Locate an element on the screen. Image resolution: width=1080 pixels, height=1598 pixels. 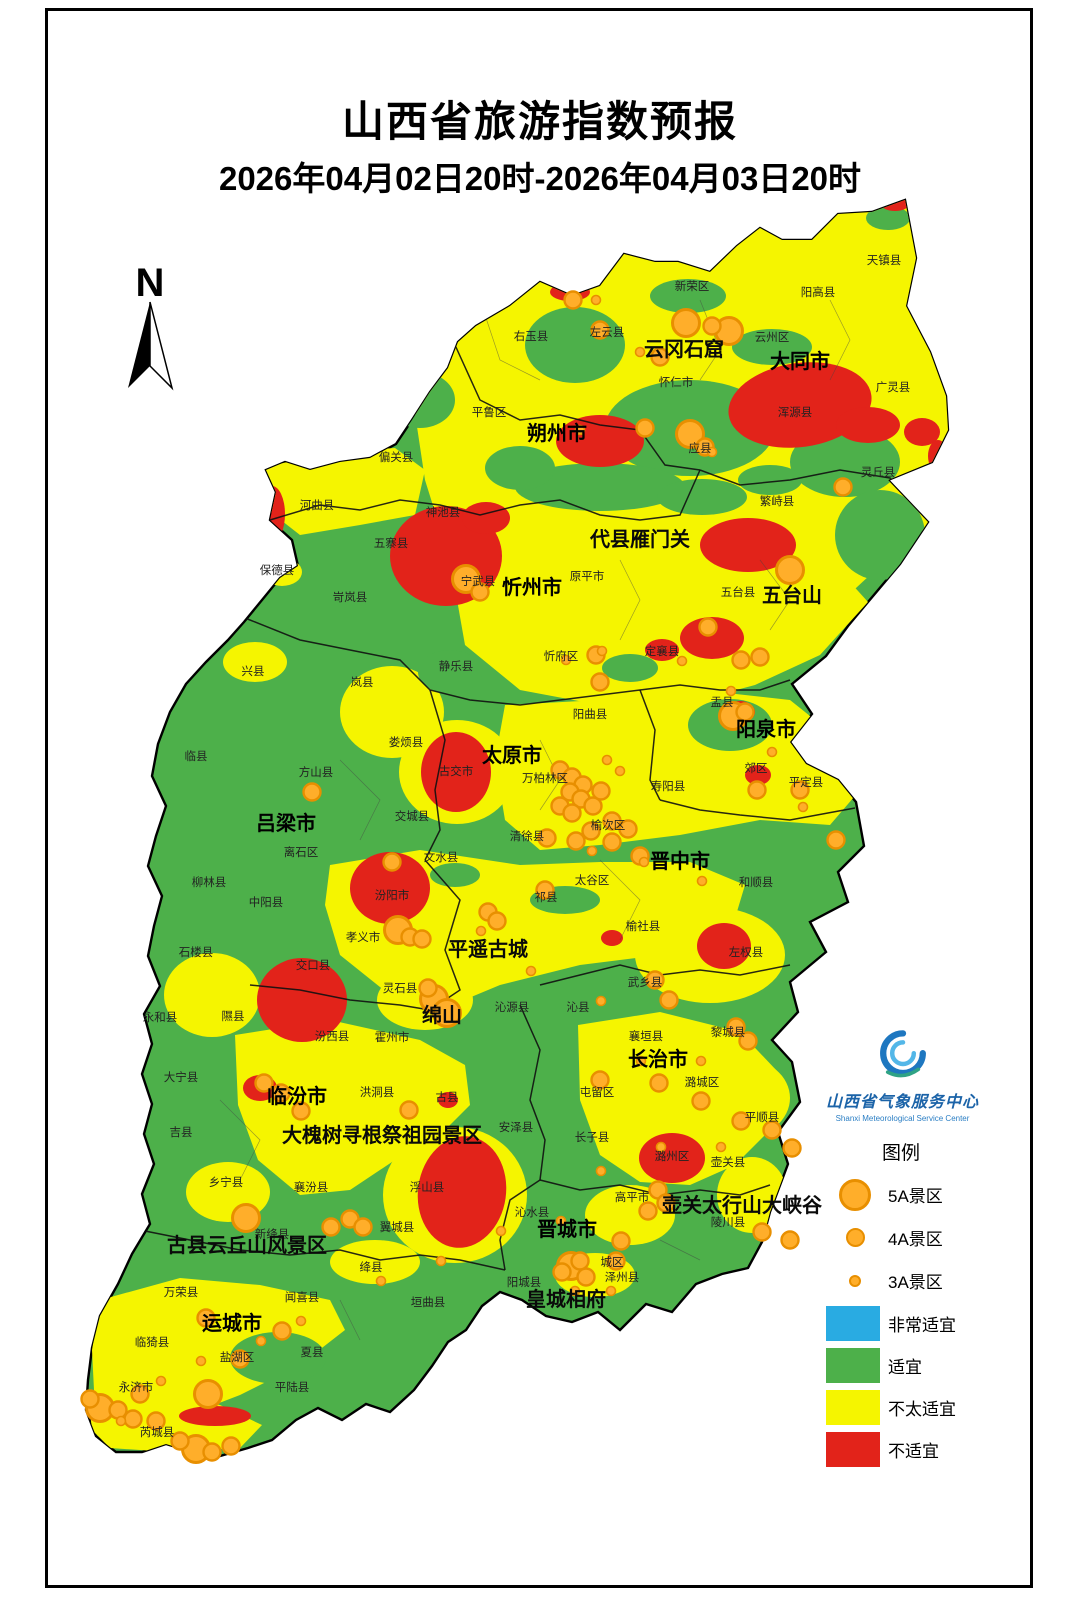
county-label: 洪洞县 is located at coordinates (377, 1092).